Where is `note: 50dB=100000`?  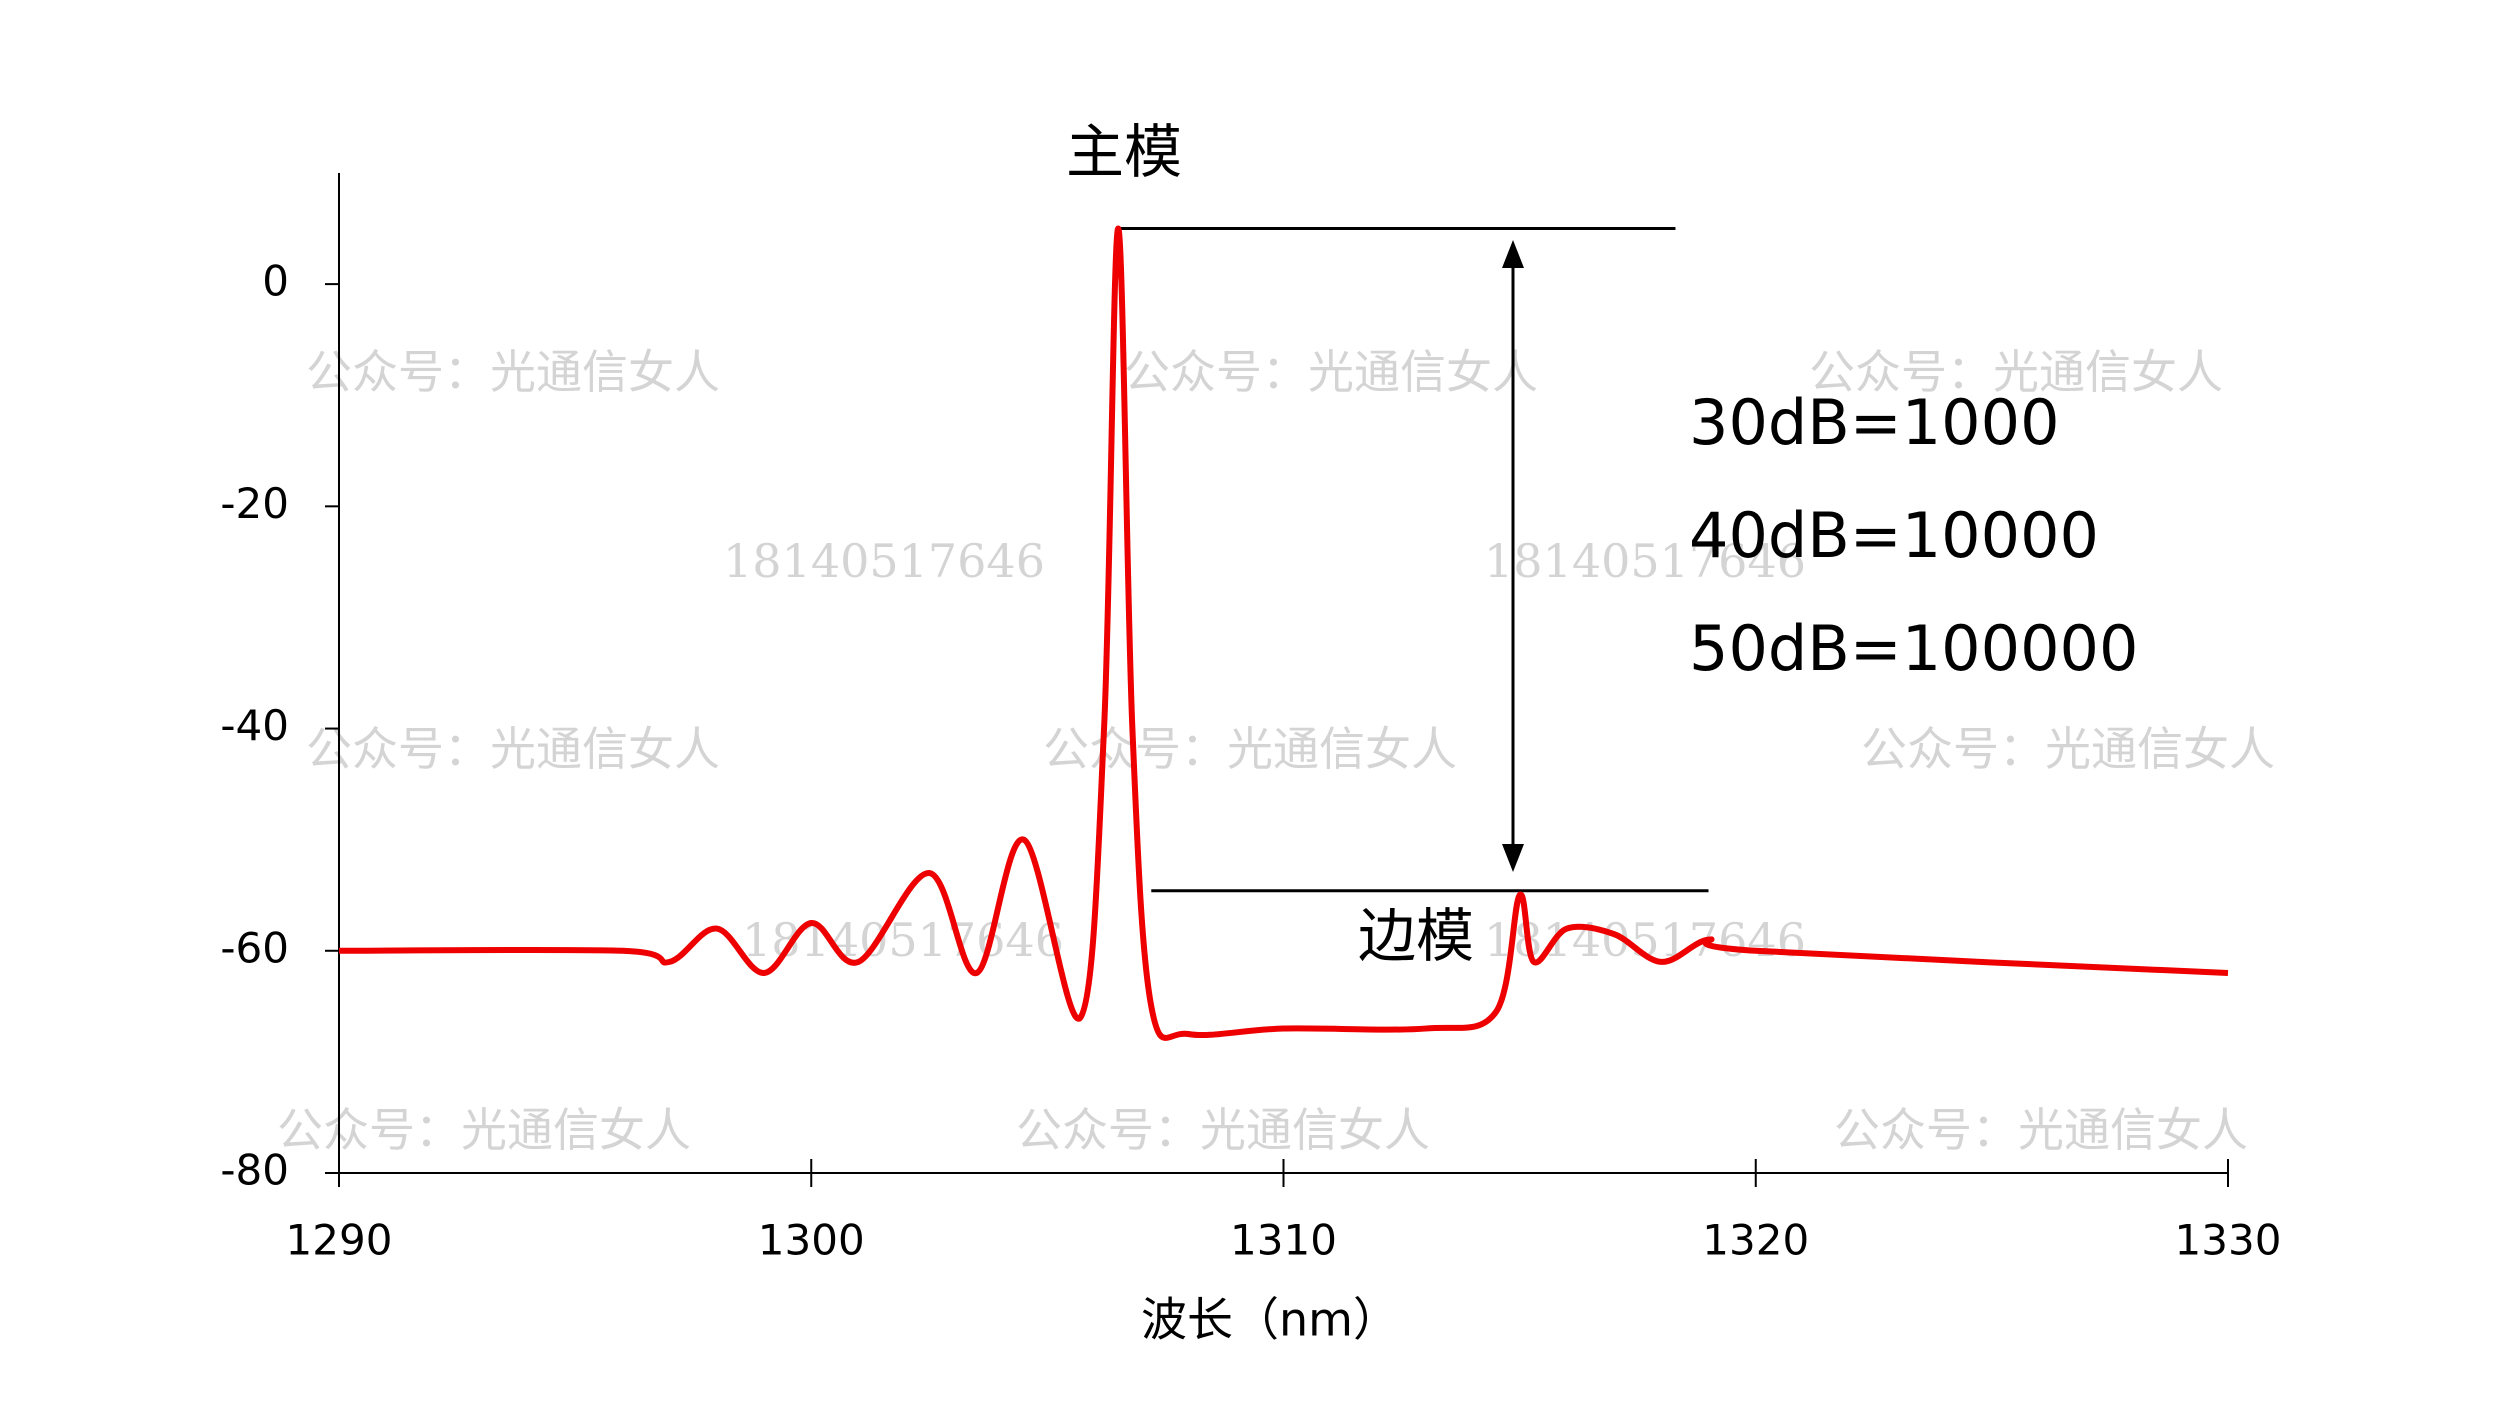 note: 50dB=100000 is located at coordinates (1913, 648).